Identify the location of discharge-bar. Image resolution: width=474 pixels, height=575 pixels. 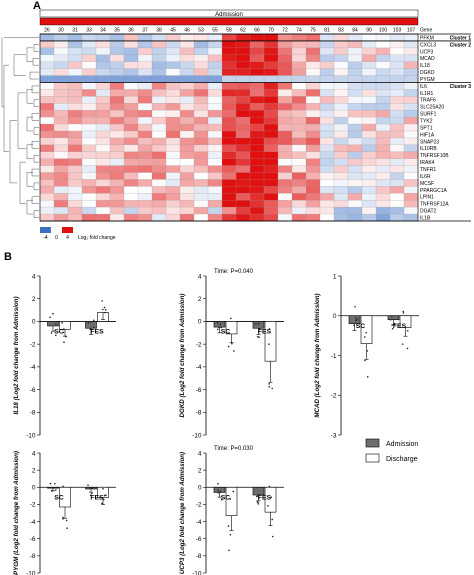
(231, 328).